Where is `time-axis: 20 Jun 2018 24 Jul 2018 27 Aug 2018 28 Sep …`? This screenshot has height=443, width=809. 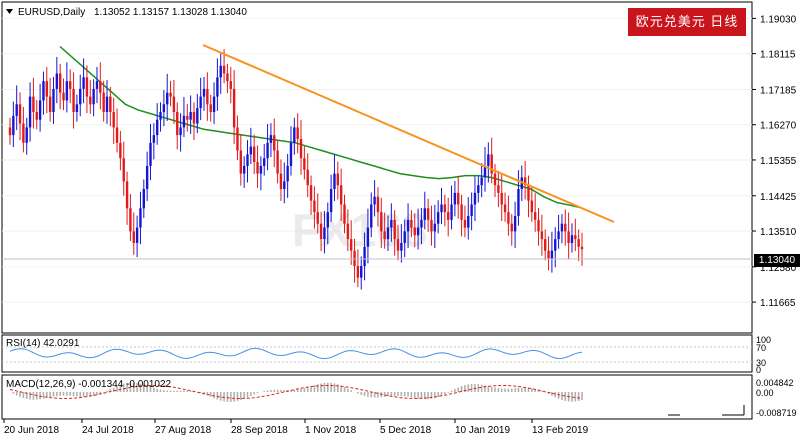 time-axis: 20 Jun 2018 24 Jul 2018 27 Aug 2018 28 Sep … is located at coordinates (296, 427).